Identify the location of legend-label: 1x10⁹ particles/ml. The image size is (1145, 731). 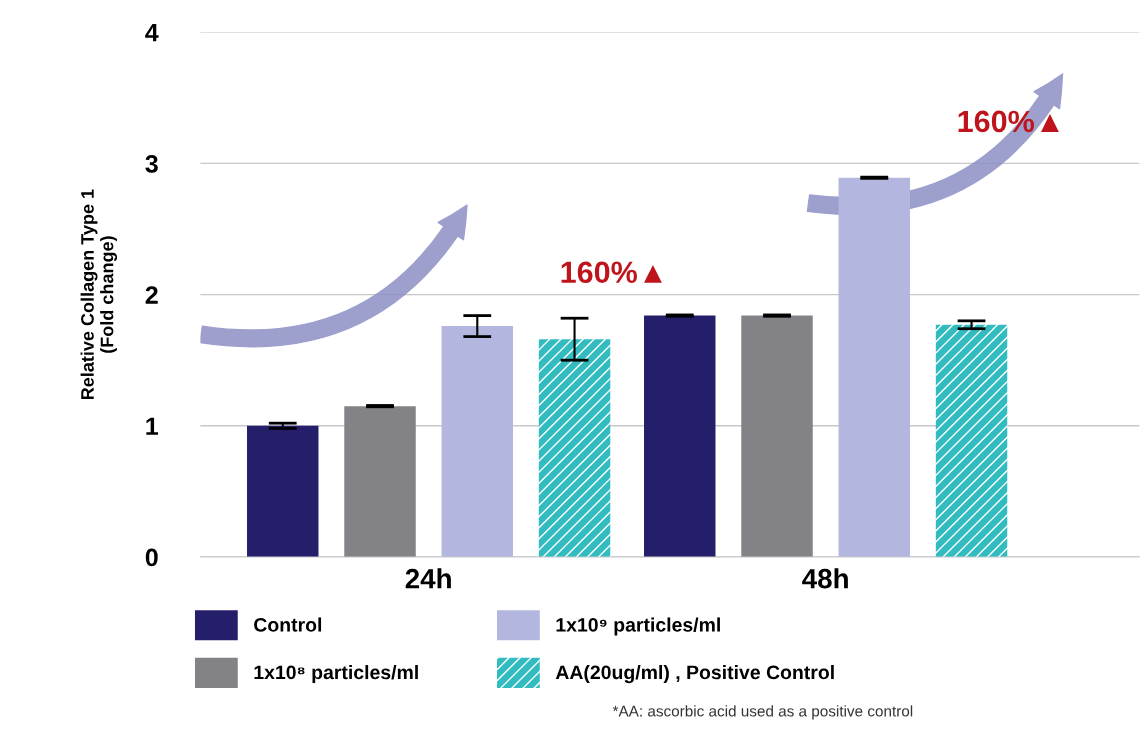
(638, 626).